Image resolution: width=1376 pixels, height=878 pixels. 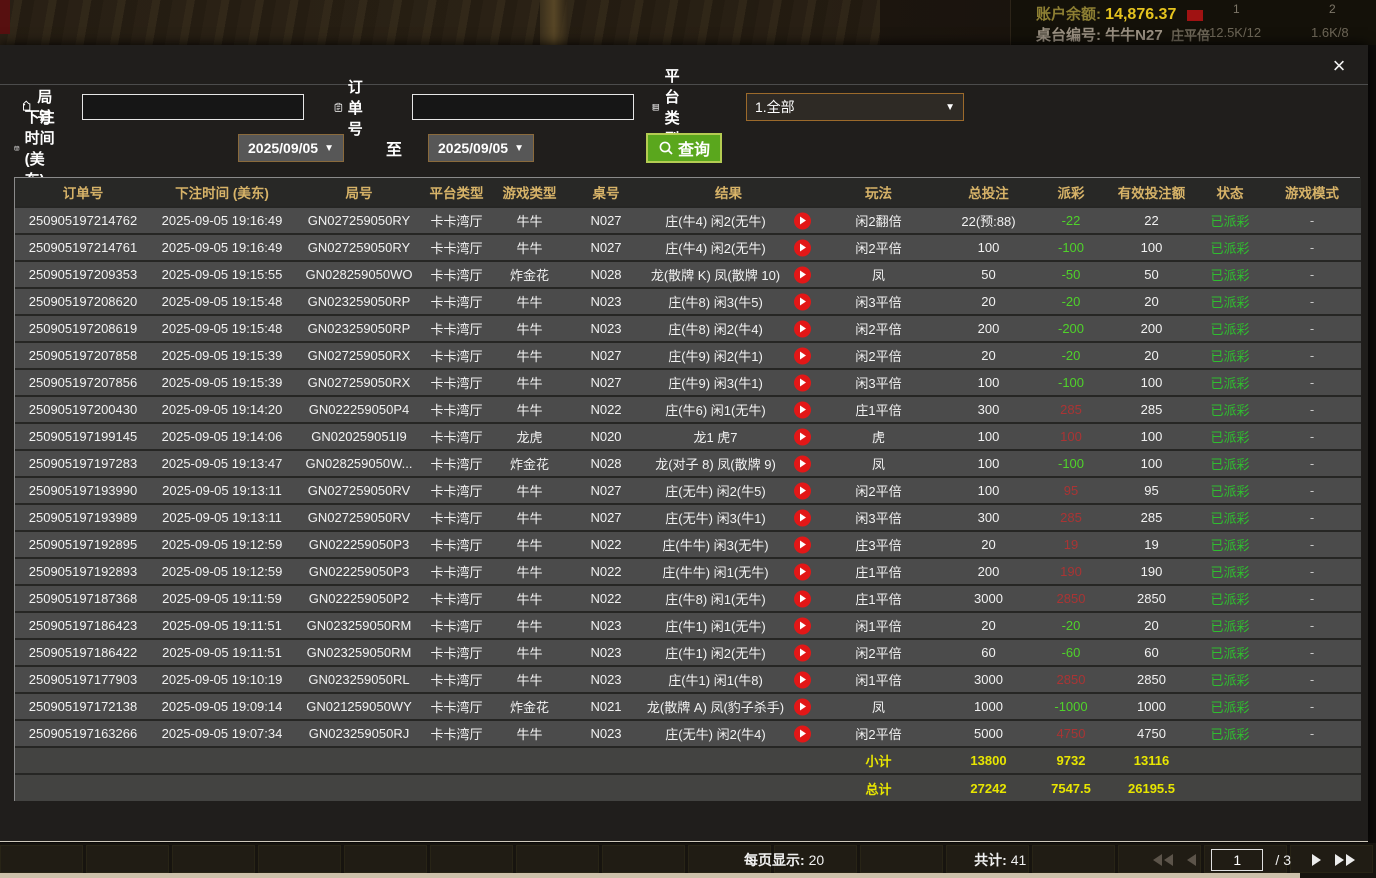 I want to click on date-to-picker: 2025/09/05 ▼, so click(x=481, y=148).